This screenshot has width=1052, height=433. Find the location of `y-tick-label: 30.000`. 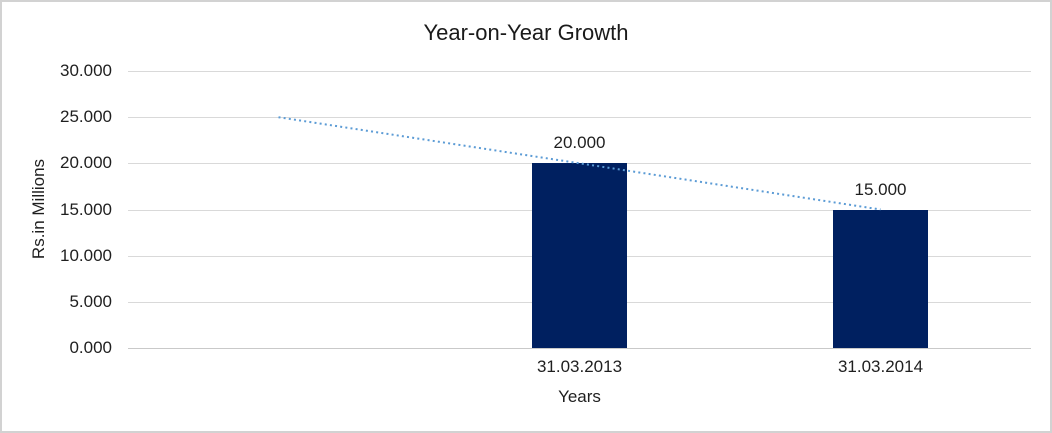

y-tick-label: 30.000 is located at coordinates (86, 70).